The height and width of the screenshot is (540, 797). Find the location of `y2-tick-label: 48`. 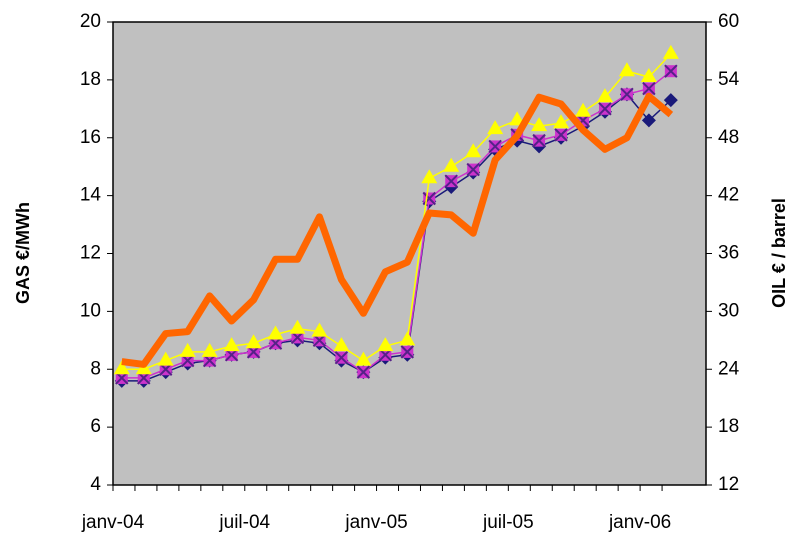

y2-tick-label: 48 is located at coordinates (728, 137).